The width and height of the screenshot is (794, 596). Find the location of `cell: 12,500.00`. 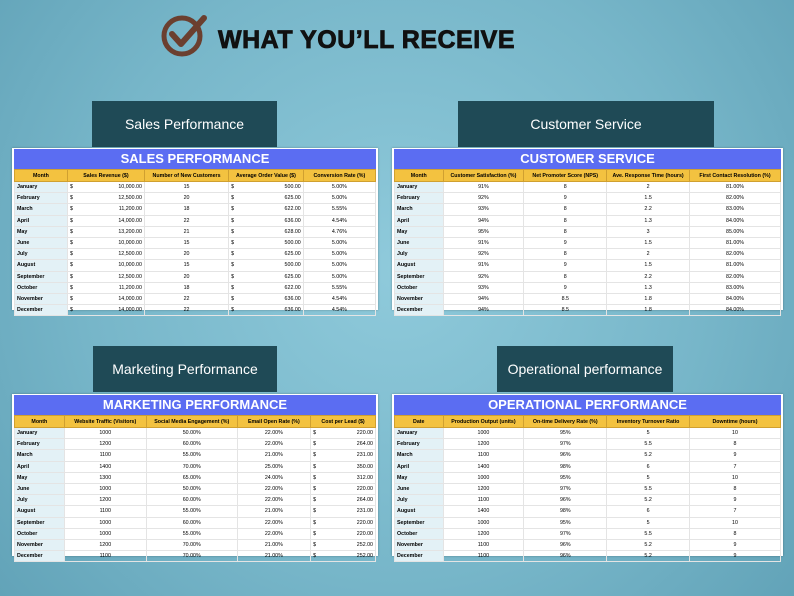

cell: 12,500.00 is located at coordinates (111, 198).